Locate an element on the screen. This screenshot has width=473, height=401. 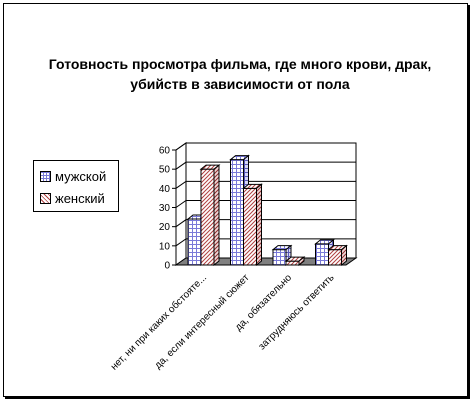
y-tick-label: 60 is located at coordinates (165, 151).